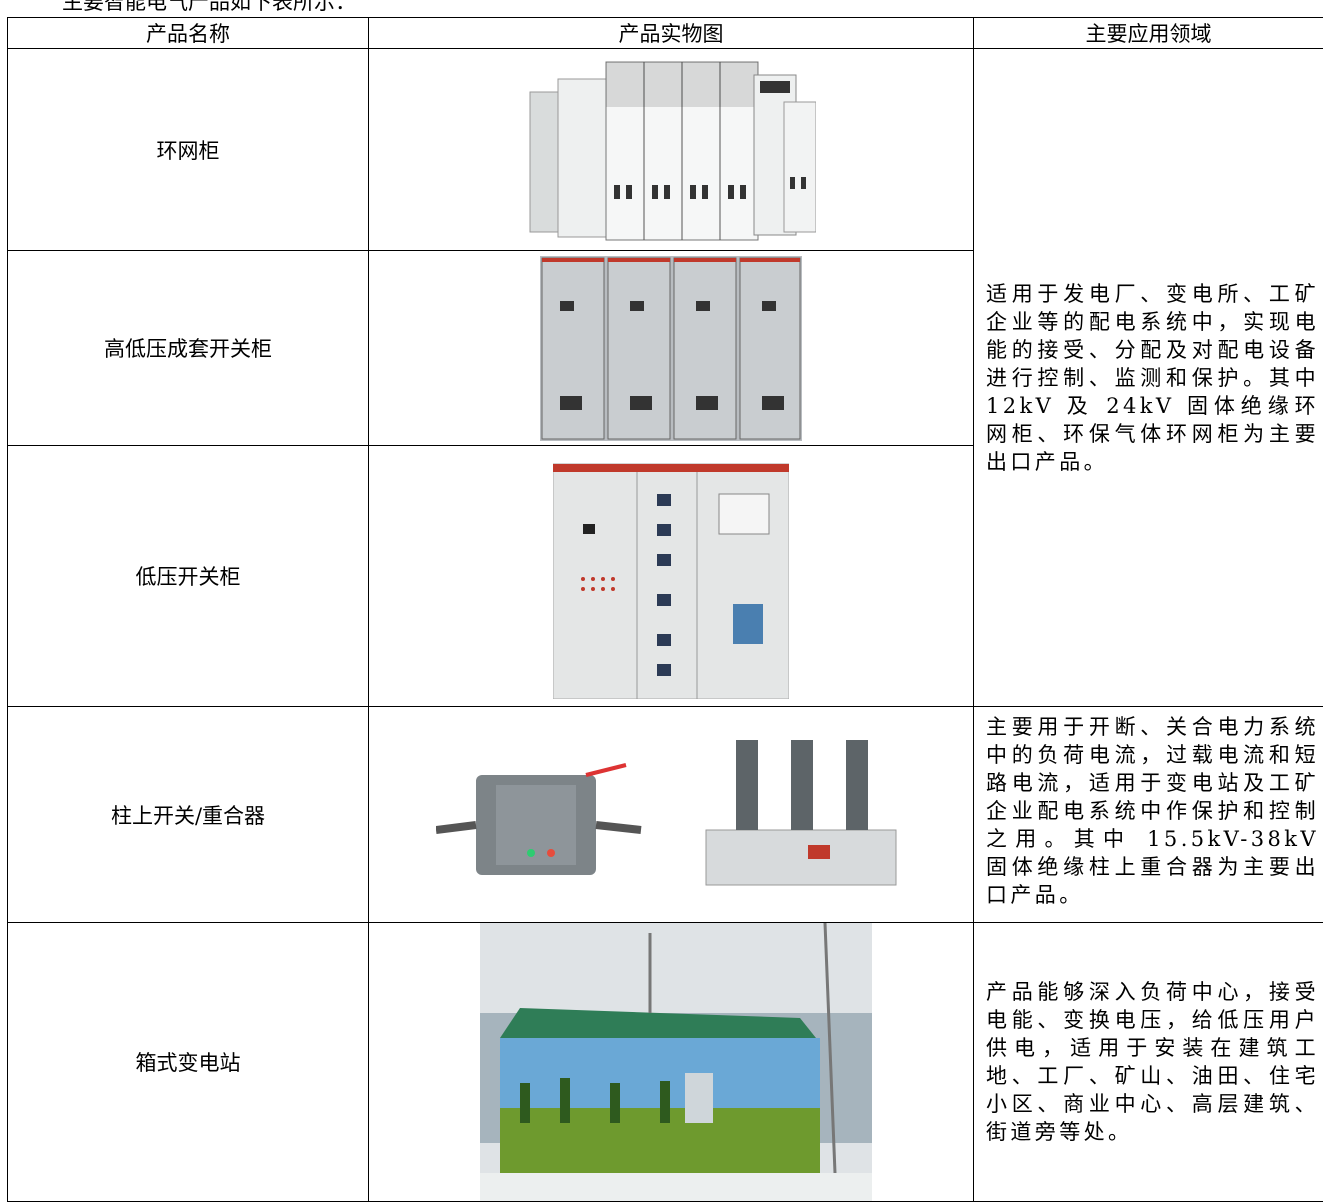 Image resolution: width=1323 pixels, height=1202 pixels. I want to click on header-cell: 产品实物图, so click(671, 33).